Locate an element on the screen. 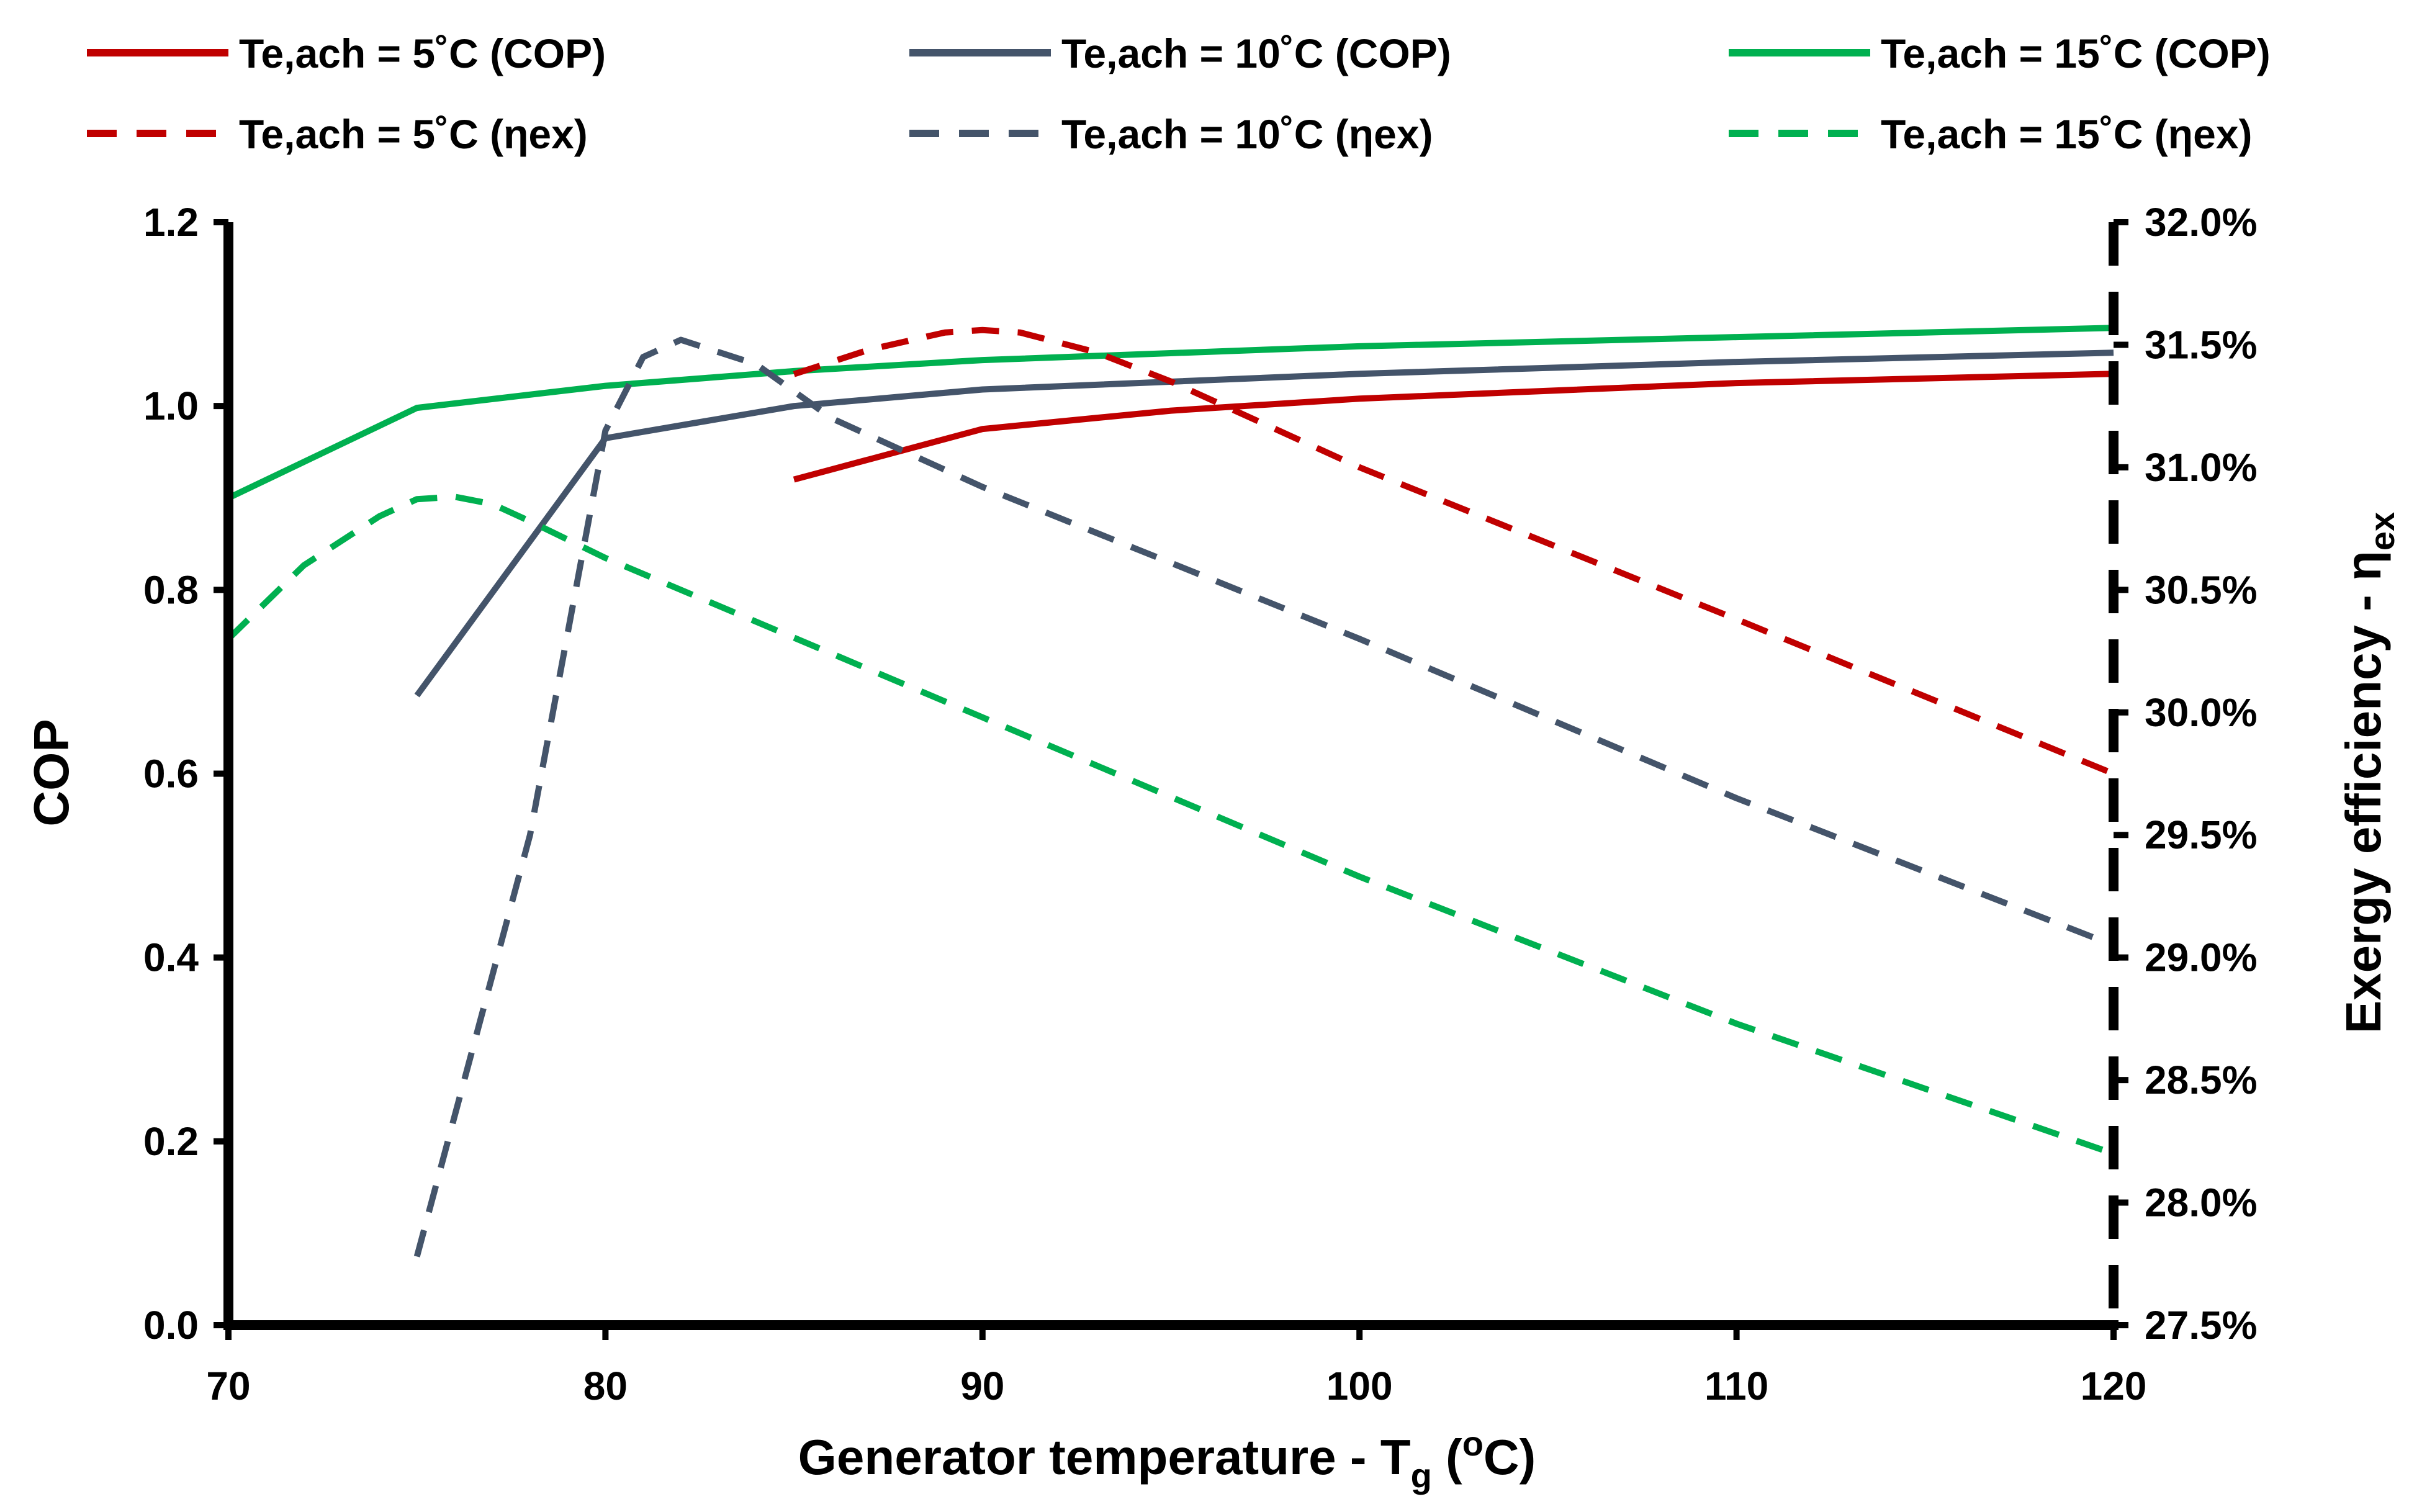 The height and width of the screenshot is (1512, 2409). legend-label: Te,ach = 5˚C (ηex) is located at coordinates (413, 134).